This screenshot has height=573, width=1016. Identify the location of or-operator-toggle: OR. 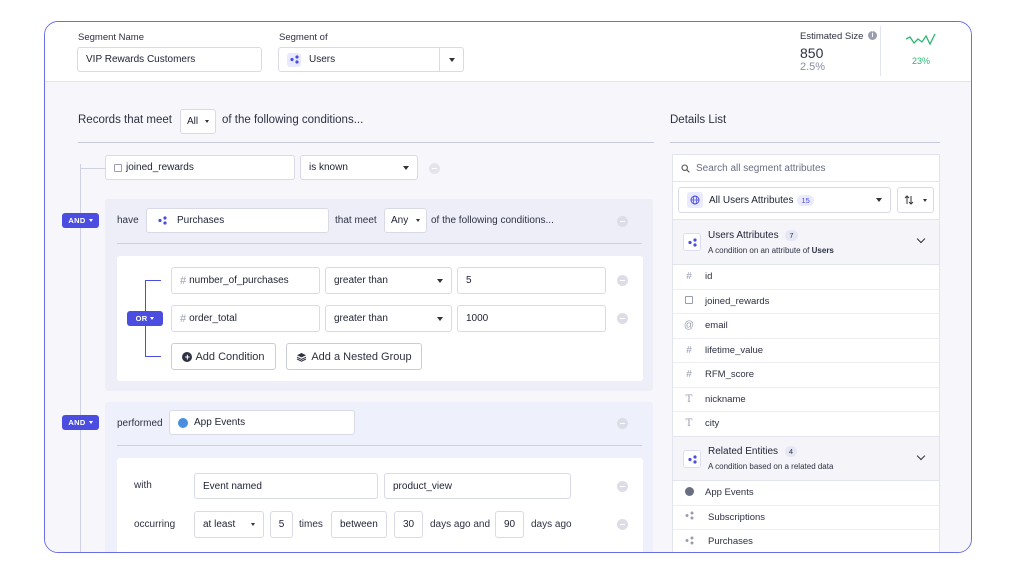
(145, 318).